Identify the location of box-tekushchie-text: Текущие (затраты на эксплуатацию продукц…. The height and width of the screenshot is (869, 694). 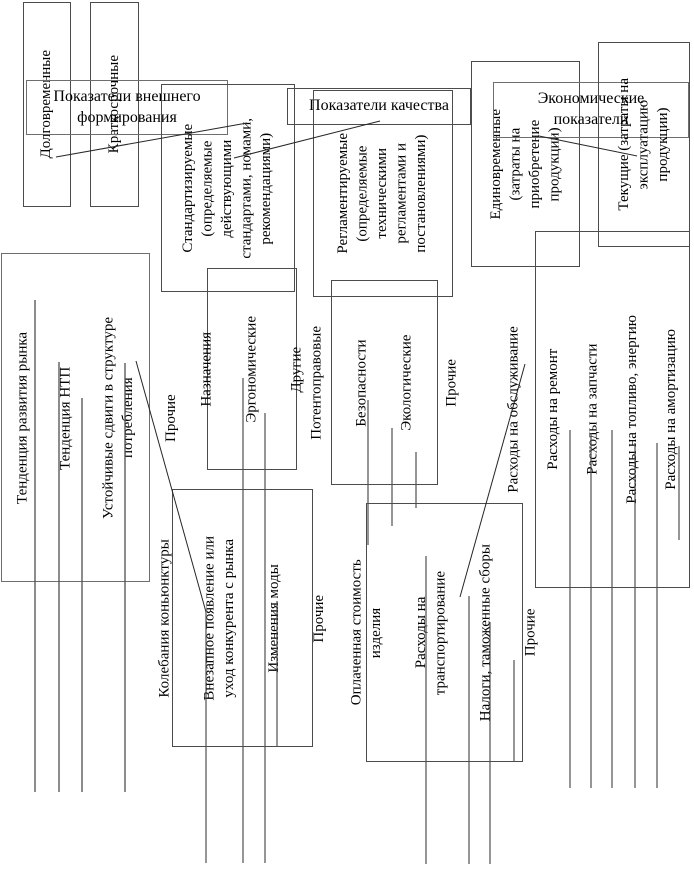
(643, 144).